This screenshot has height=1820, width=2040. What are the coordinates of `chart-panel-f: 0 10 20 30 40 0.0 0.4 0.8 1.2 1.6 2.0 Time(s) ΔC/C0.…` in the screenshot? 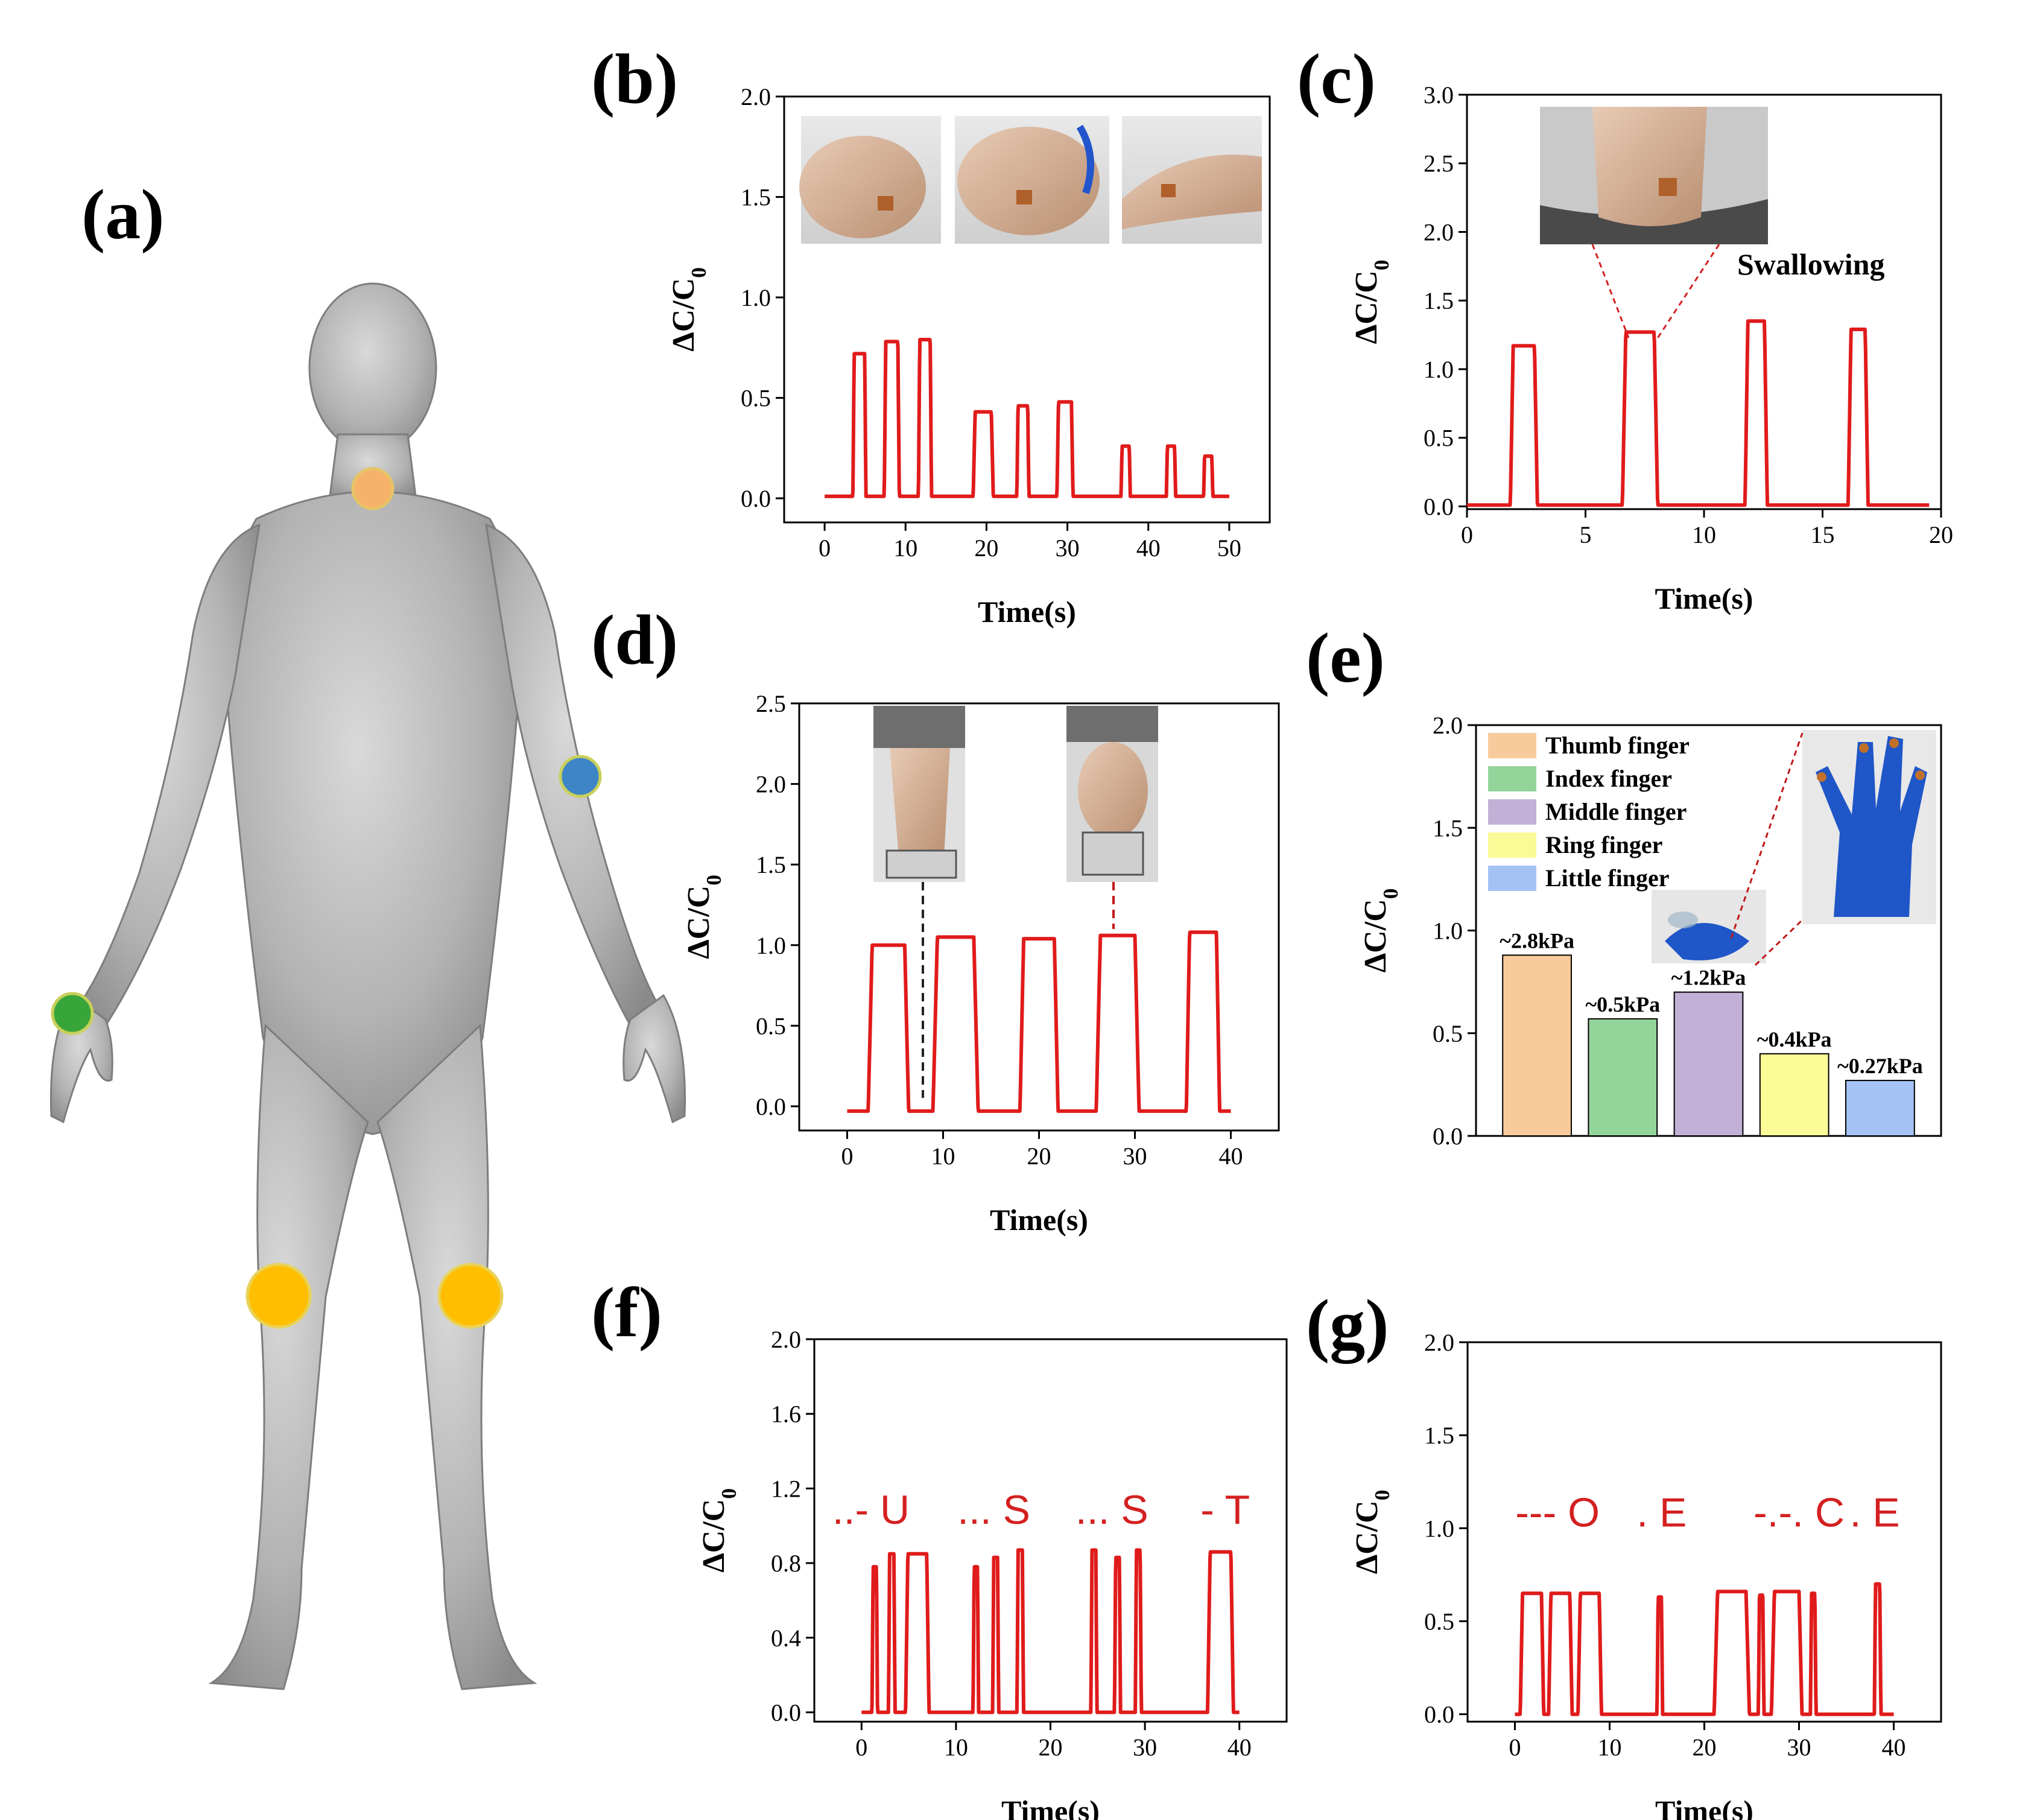 It's located at (992, 1573).